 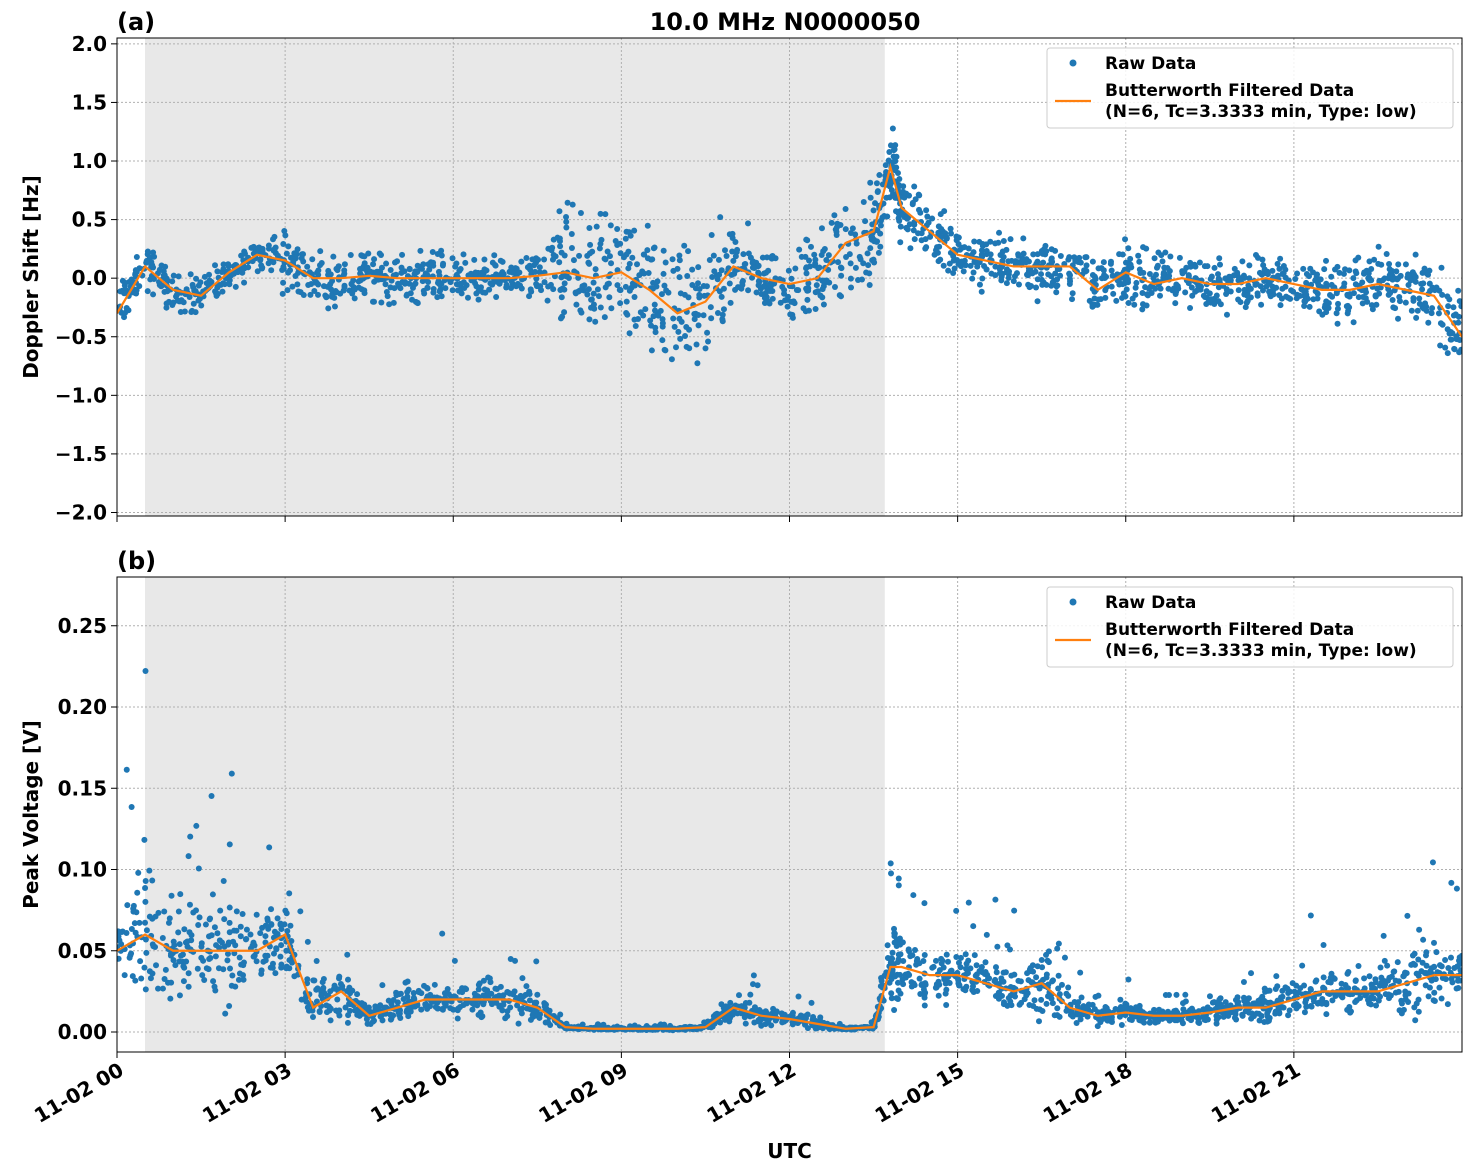 What do you see at coordinates (785, 22) in the screenshot?
I see `chart-title: 10.0 MHz N0000050` at bounding box center [785, 22].